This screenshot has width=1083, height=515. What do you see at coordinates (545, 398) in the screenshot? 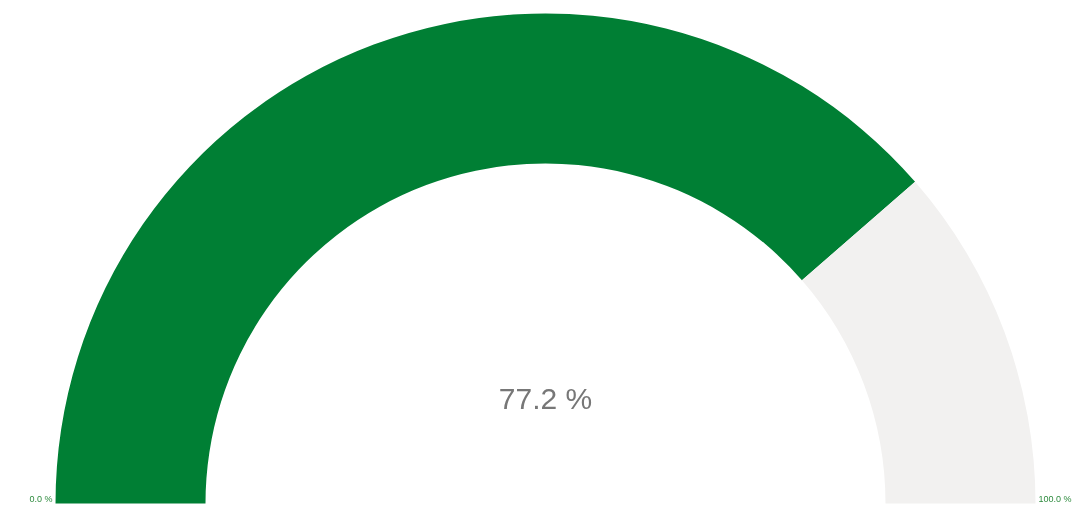
I see `text: 77.2 %` at bounding box center [545, 398].